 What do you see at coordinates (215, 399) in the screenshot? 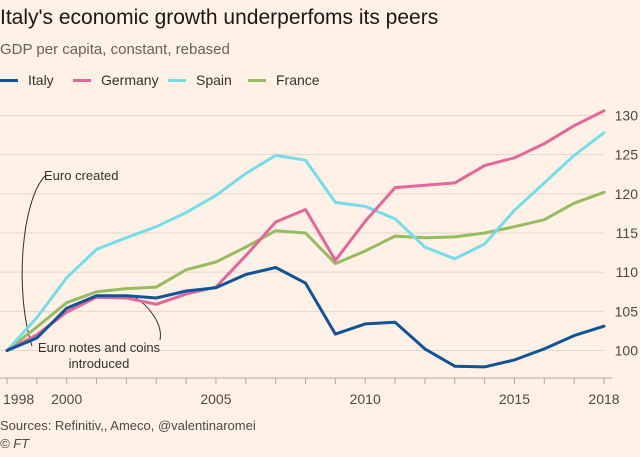
I see `x-tick-label-2005: 2005` at bounding box center [215, 399].